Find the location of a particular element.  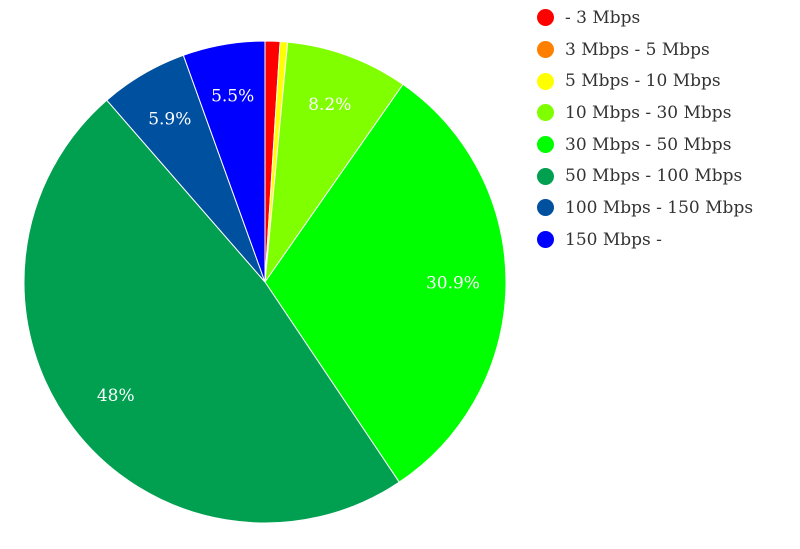

legend-item: 30 Mbps - 50 Mbps is located at coordinates (645, 145).